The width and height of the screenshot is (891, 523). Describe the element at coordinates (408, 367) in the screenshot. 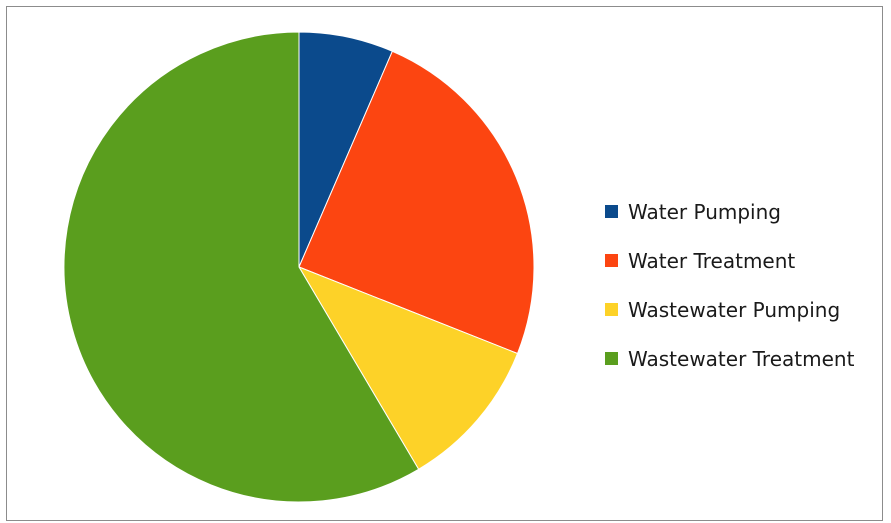

I see `pie-slice-wastewater-pumping` at that location.